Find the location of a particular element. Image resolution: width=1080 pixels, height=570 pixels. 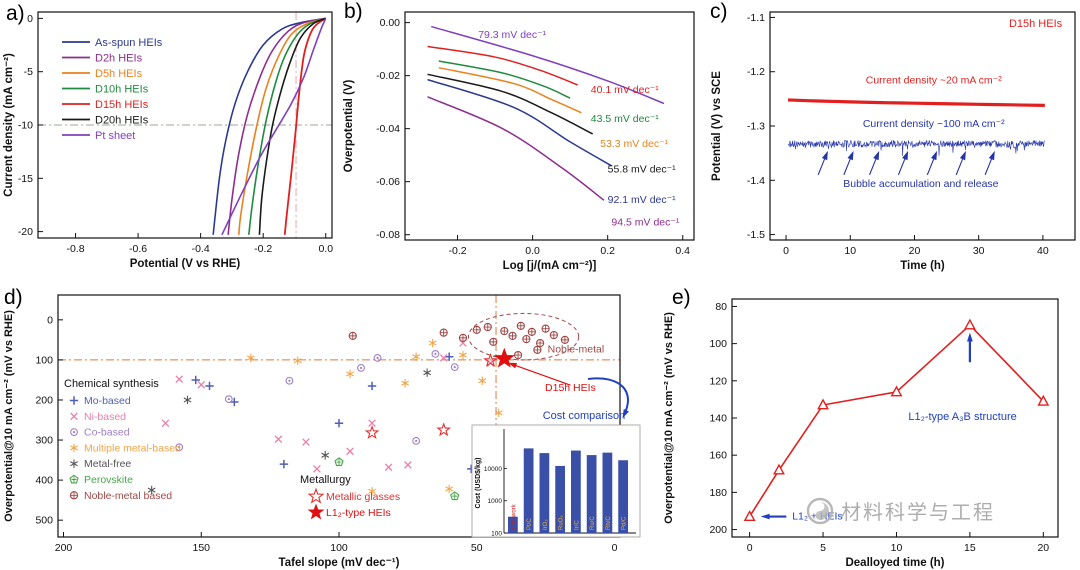

svg-text: 10000 is located at coordinates (493, 469).